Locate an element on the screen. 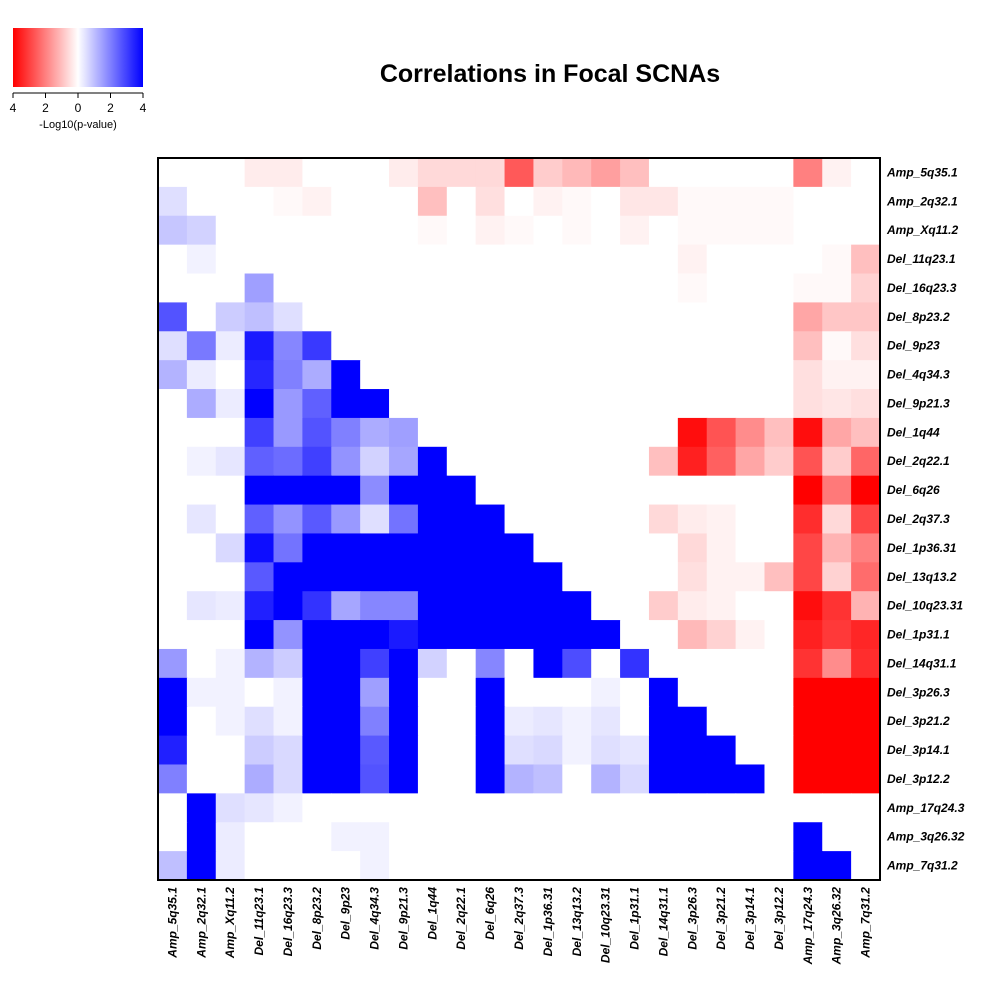 The height and width of the screenshot is (1000, 1000). row-tick-label: Del_11q23.1 is located at coordinates (921, 259).